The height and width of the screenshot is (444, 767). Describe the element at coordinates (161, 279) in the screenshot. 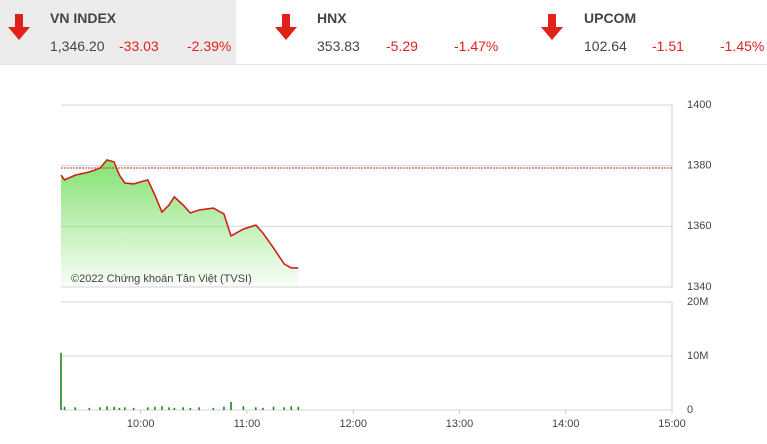

I see `watermark: ©2022 Chứng khoán Tân Việt (TVSI)` at that location.